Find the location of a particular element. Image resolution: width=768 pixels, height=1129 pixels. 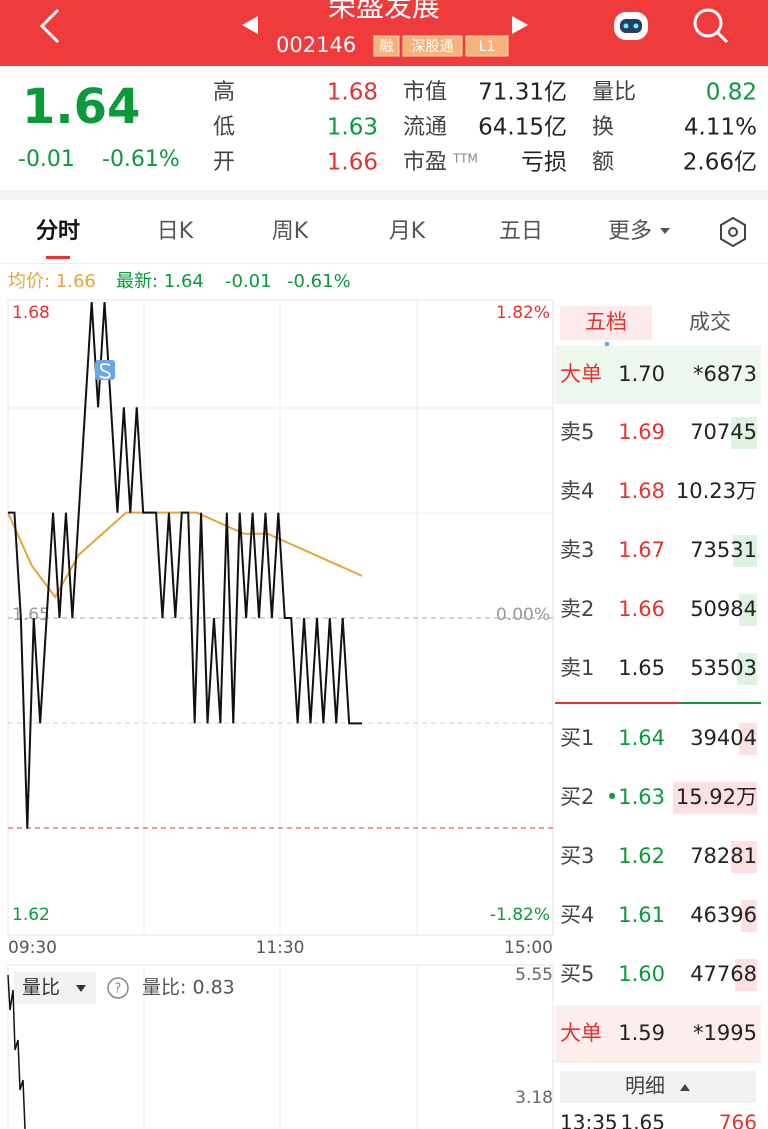

book-price: 1.70 is located at coordinates (641, 374).